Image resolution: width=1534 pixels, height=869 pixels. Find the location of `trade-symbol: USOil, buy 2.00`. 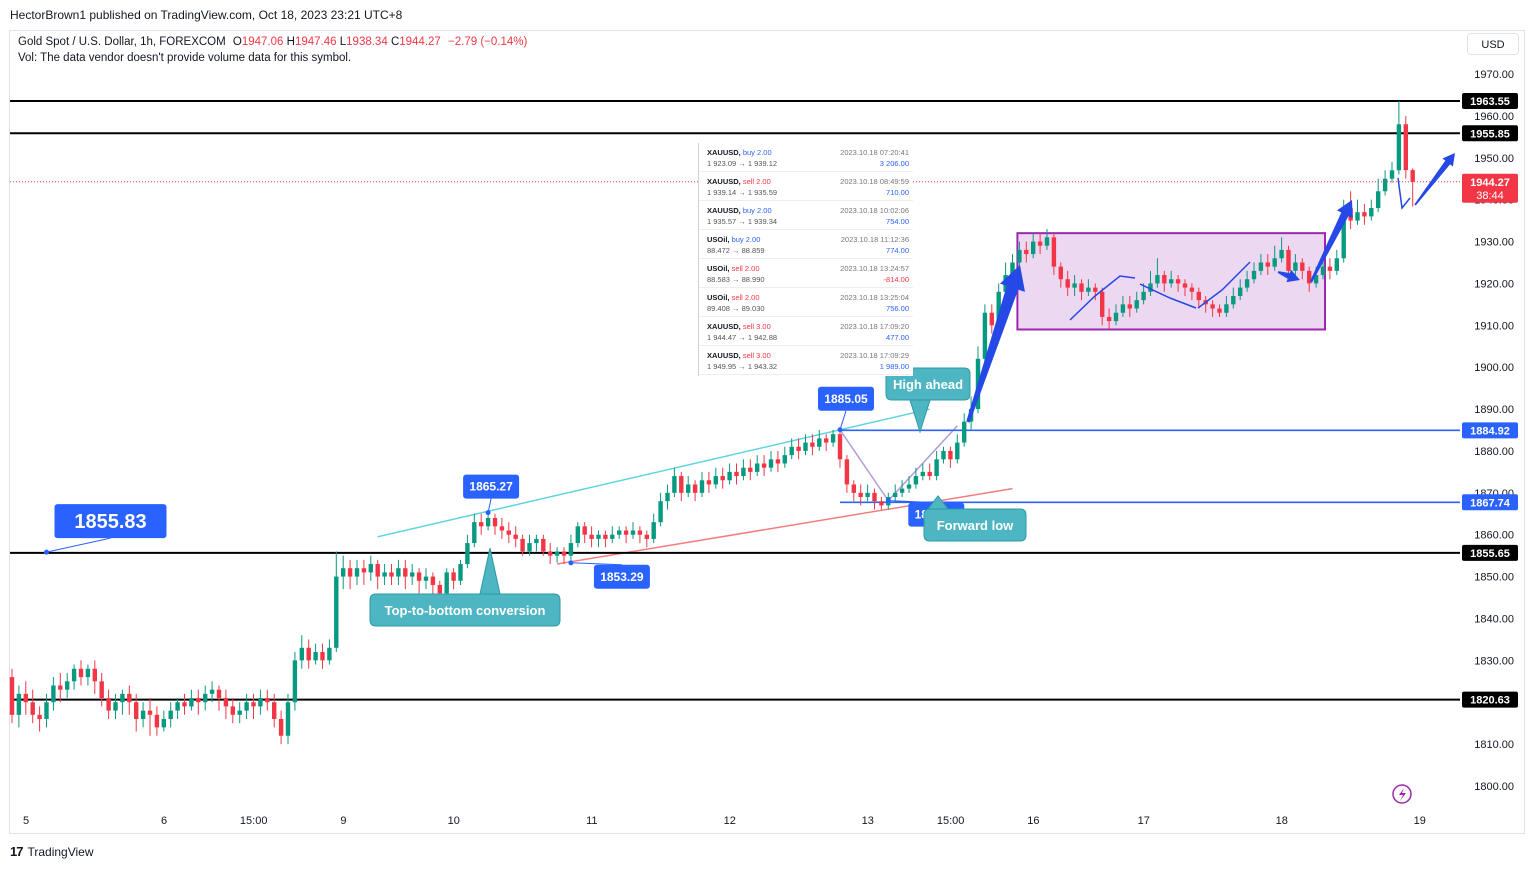

trade-symbol: USOil, buy 2.00 is located at coordinates (734, 239).